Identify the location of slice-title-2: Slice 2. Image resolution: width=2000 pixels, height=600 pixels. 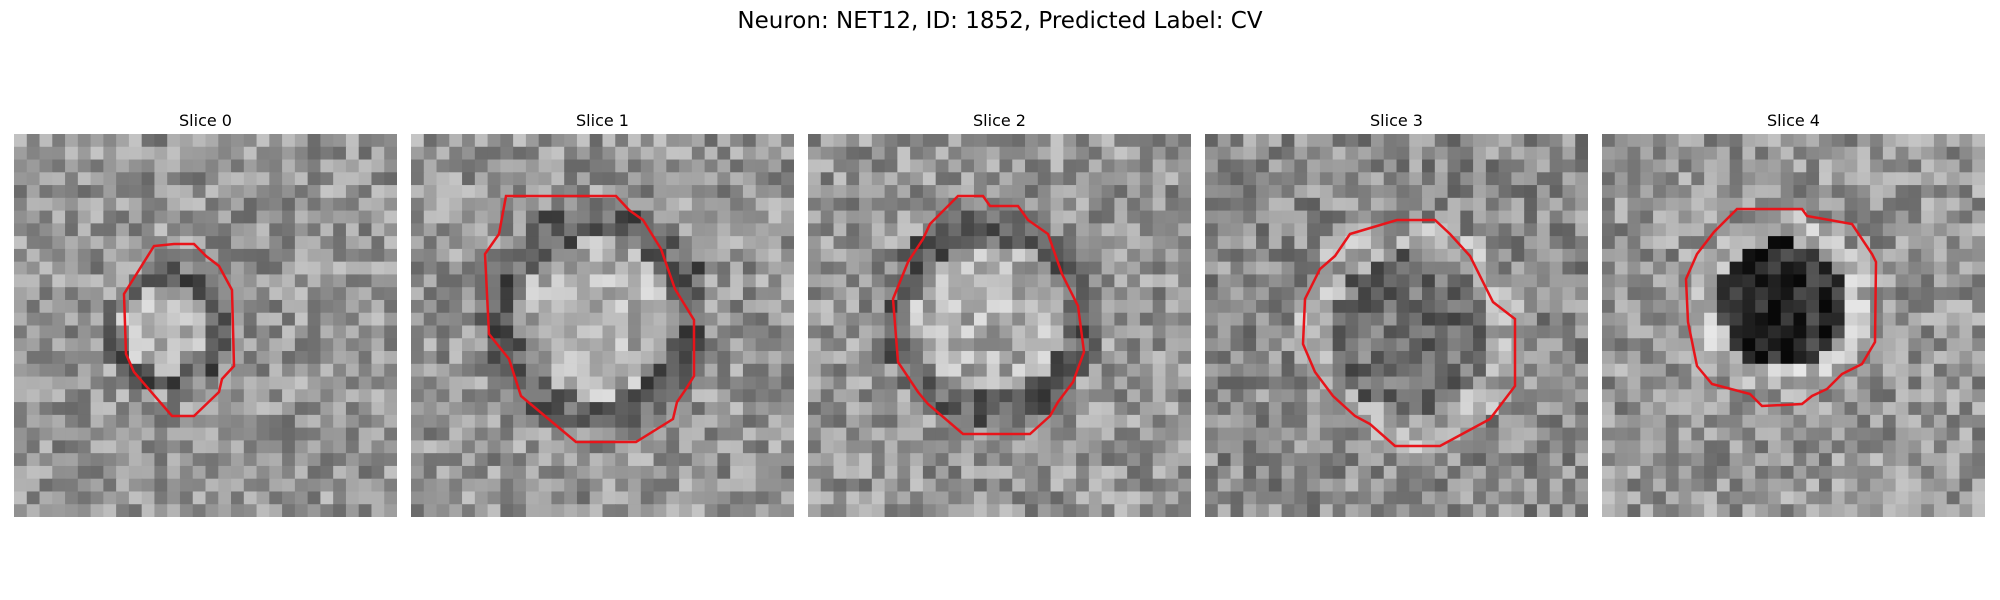
(999, 120).